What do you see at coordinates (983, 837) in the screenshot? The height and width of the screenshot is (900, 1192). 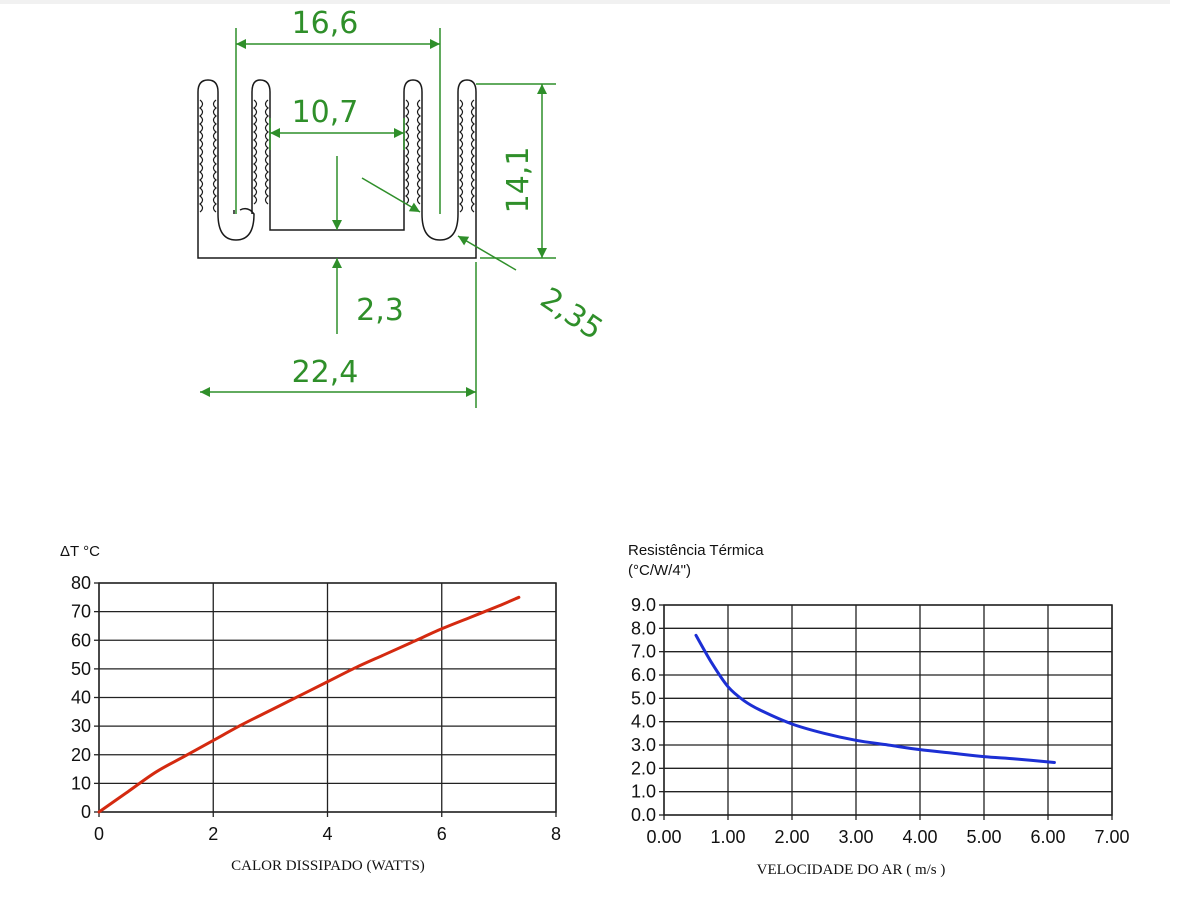 I see `c2-xtick-label: 5.00` at bounding box center [983, 837].